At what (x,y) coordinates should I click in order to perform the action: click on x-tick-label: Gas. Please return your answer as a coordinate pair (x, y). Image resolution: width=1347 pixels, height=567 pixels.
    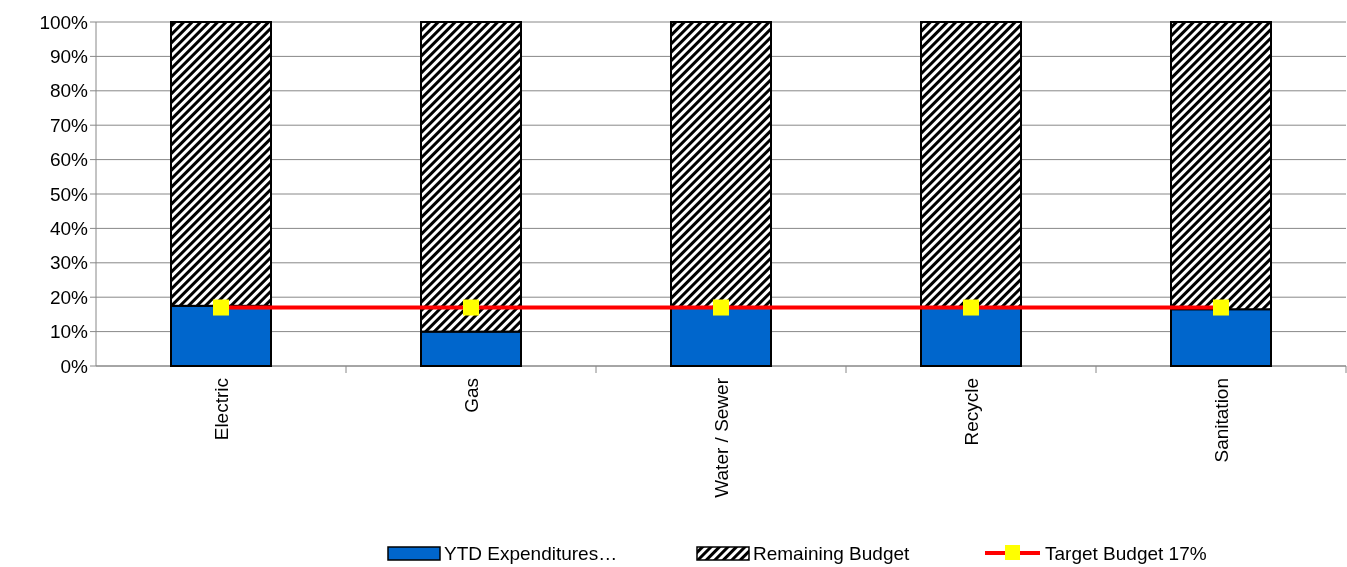
    Looking at the image, I should click on (471, 395).